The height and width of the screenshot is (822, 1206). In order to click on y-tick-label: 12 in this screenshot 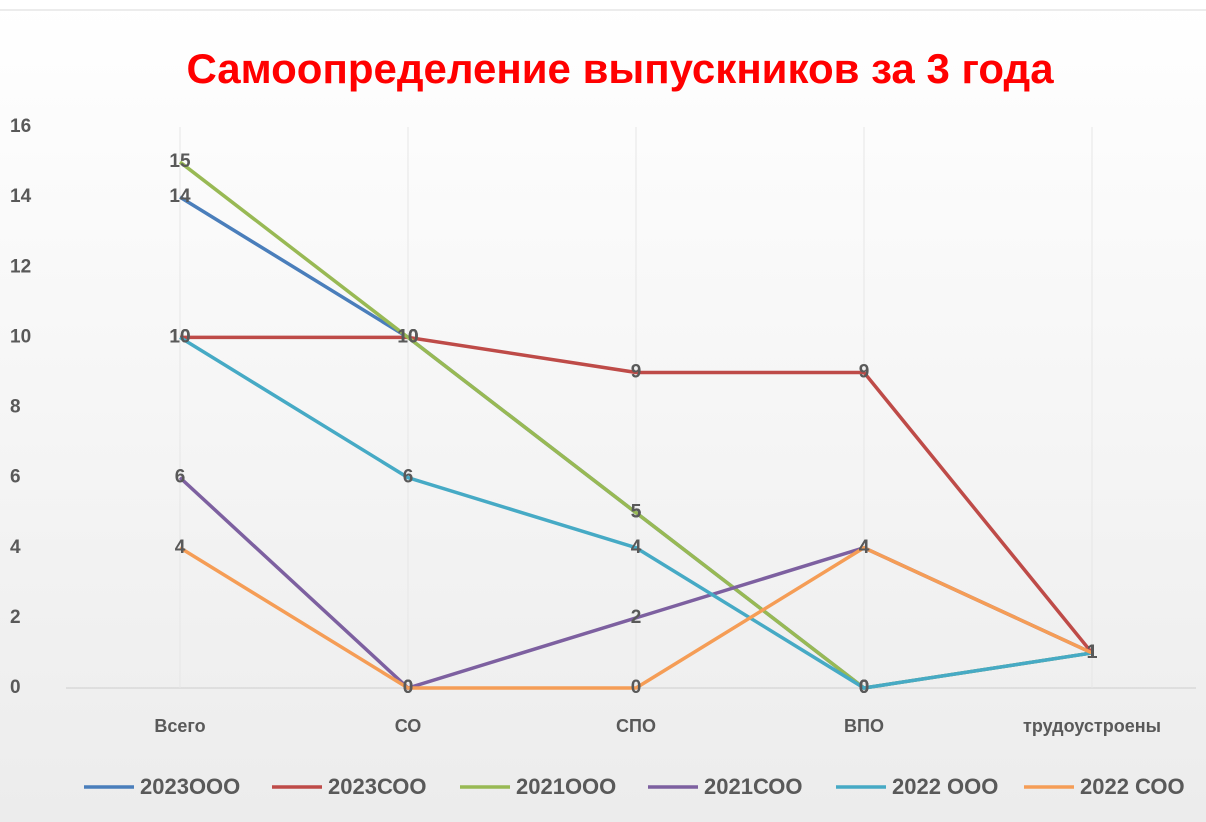, I will do `click(20, 266)`.